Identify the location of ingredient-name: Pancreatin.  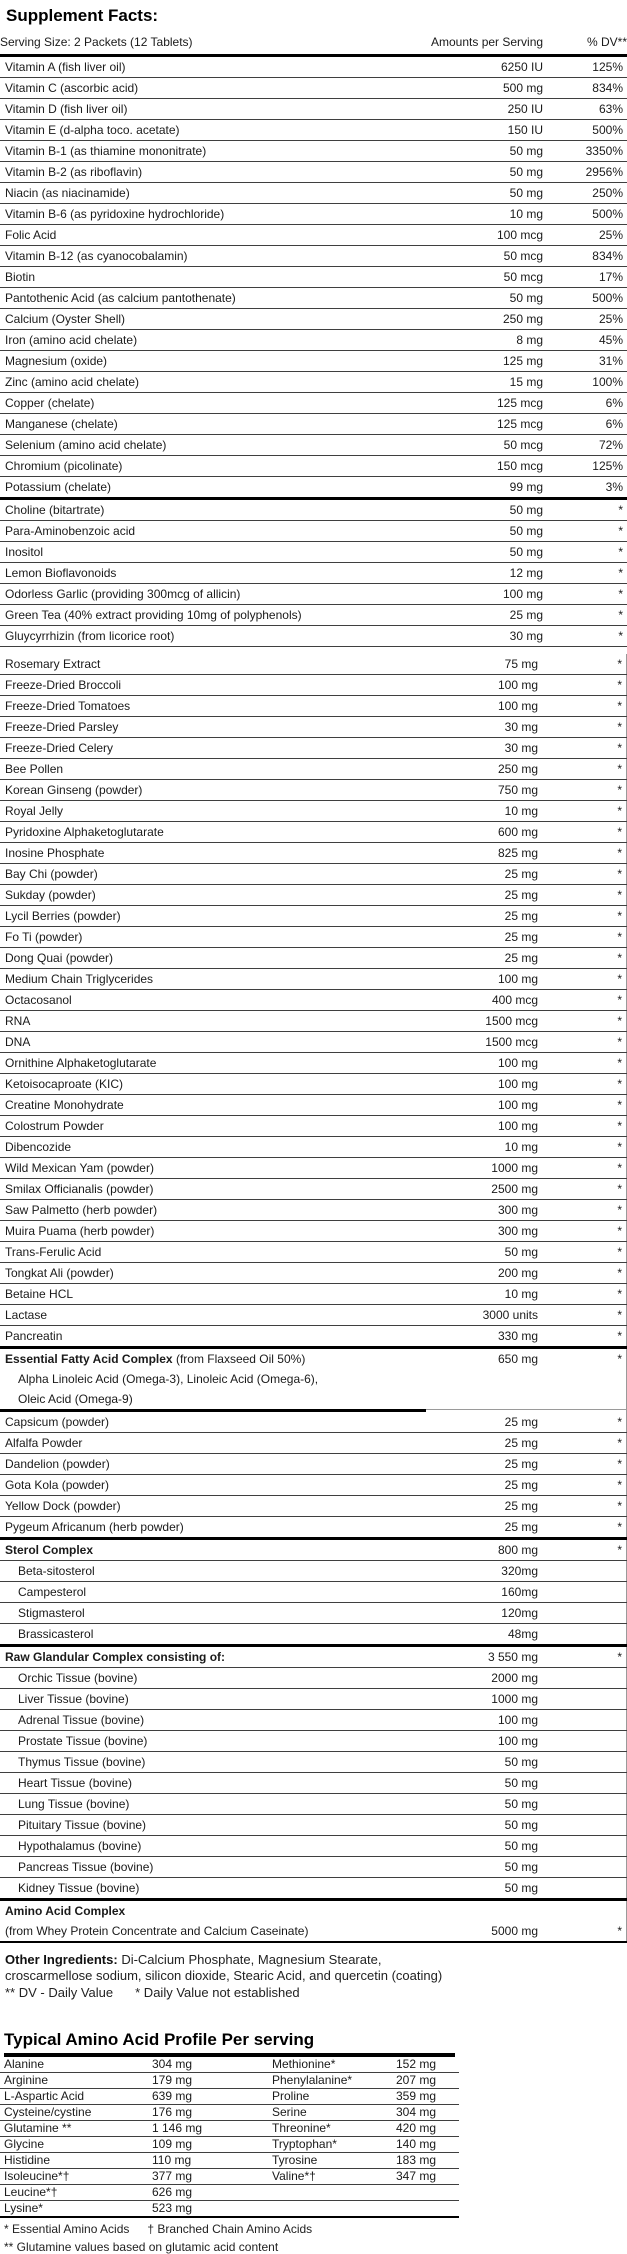
(213, 1337).